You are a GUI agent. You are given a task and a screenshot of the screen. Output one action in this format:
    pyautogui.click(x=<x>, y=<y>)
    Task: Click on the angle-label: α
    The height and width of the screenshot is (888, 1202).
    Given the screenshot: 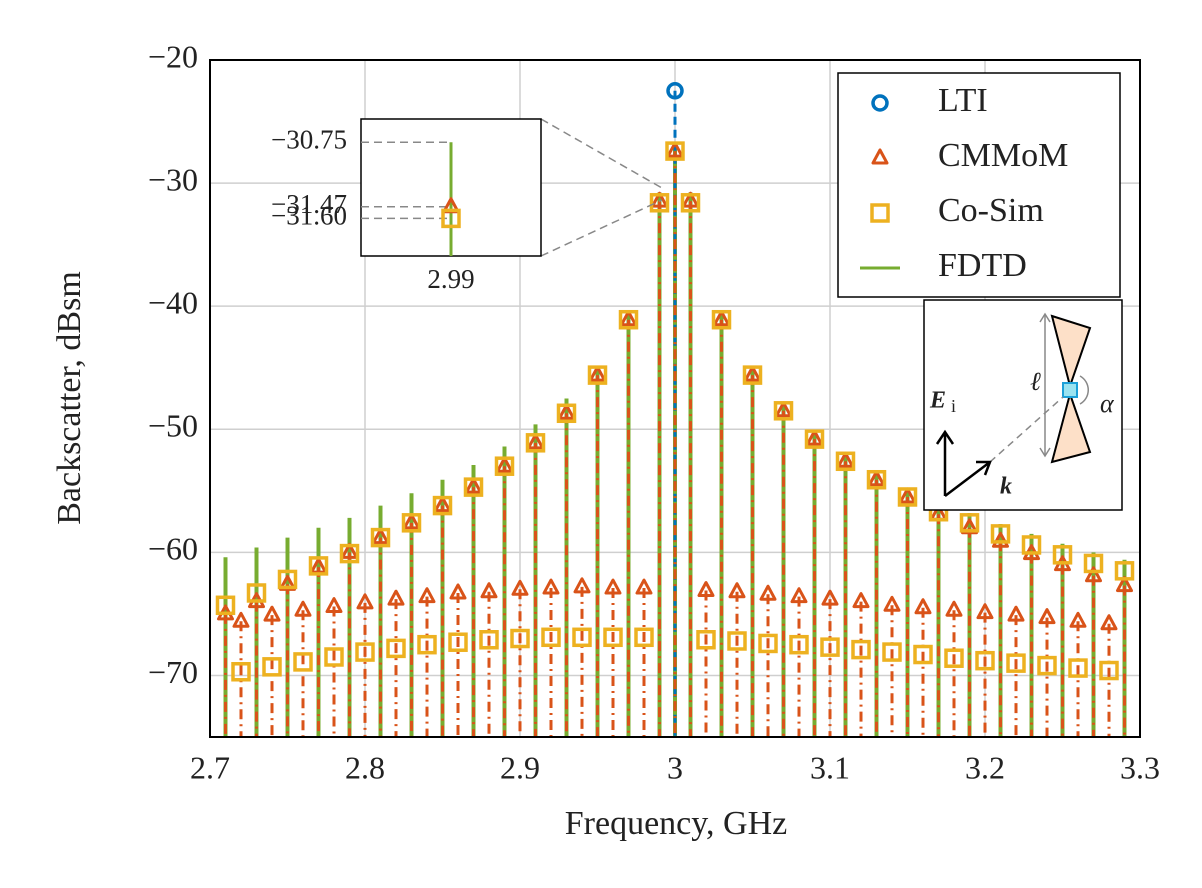 What is the action you would take?
    pyautogui.click(x=1107, y=403)
    